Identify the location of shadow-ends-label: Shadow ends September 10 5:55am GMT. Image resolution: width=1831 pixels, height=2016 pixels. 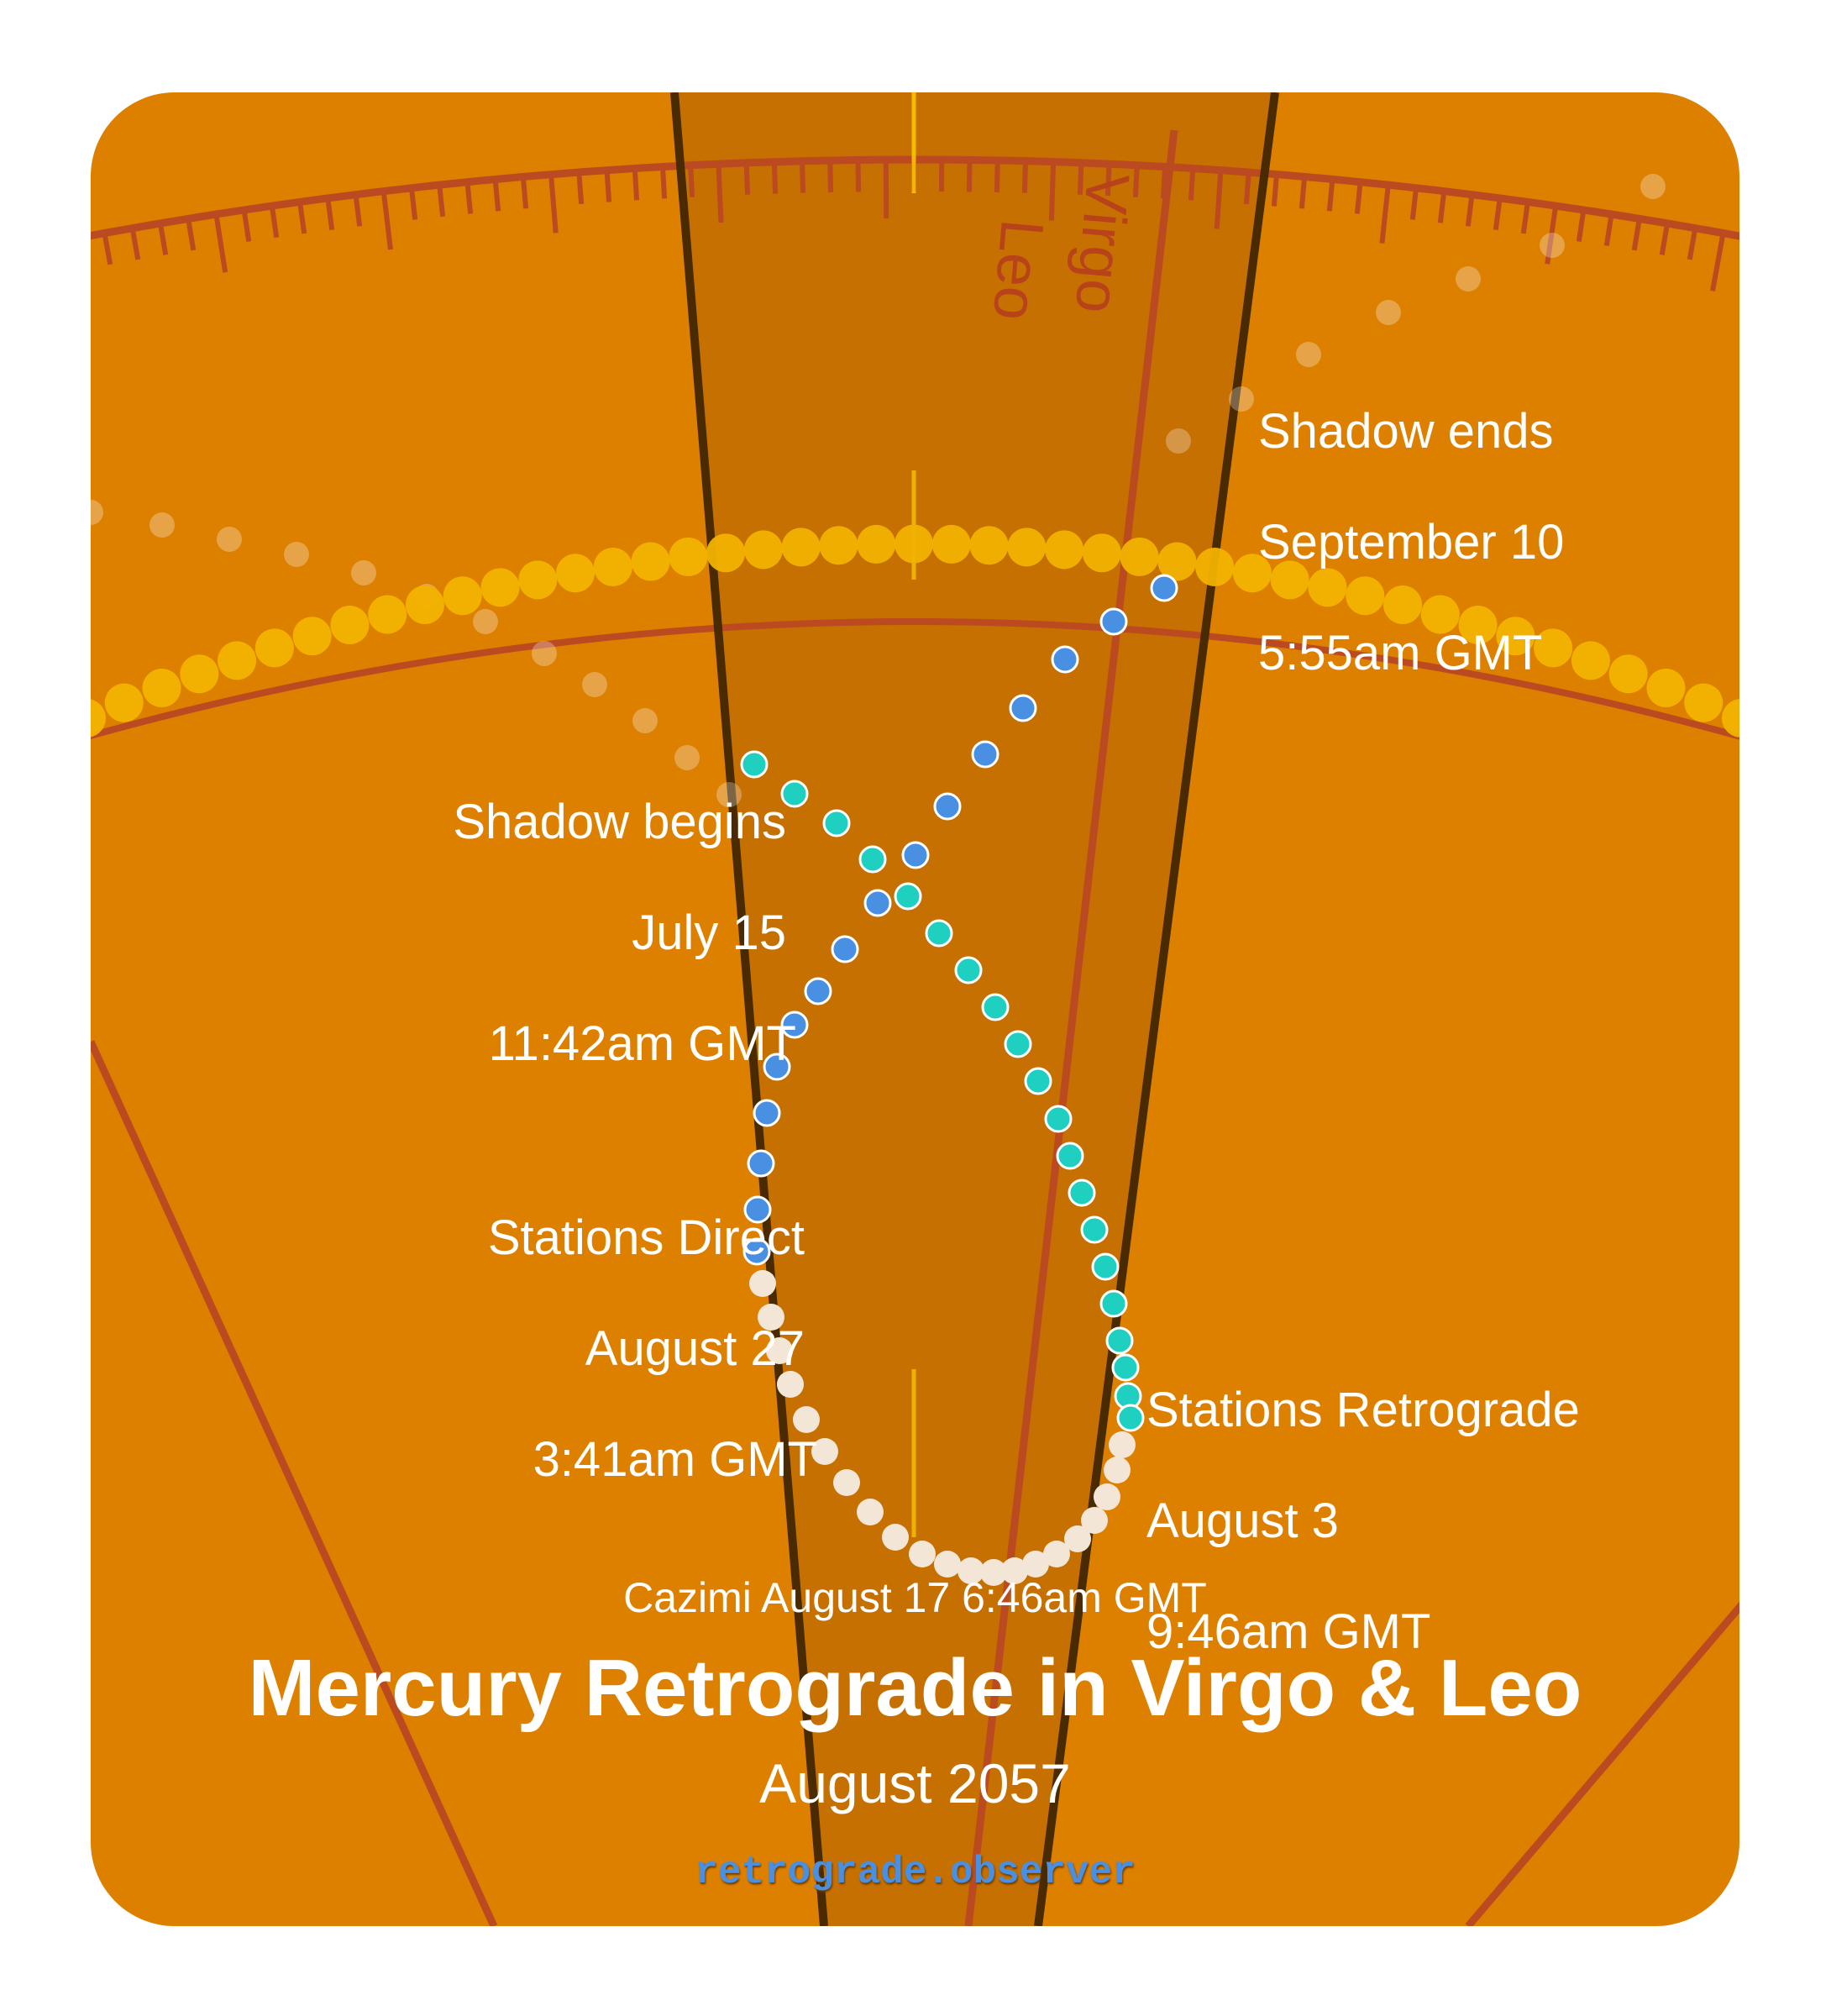
(1411, 543).